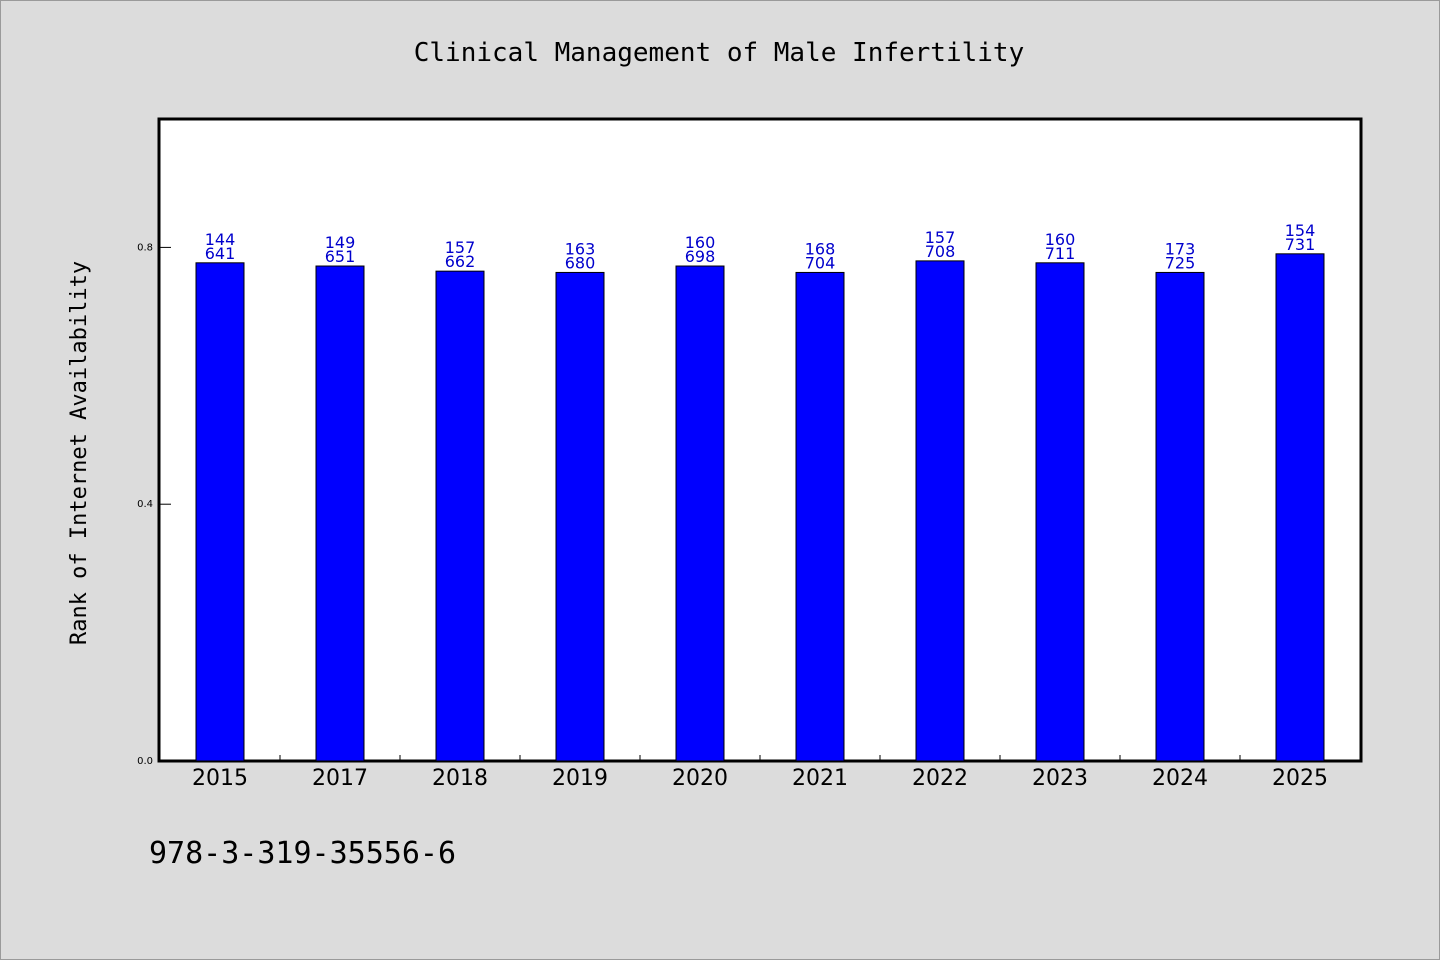  What do you see at coordinates (940, 778) in the screenshot?
I see `x-tick-label-2022: 2022` at bounding box center [940, 778].